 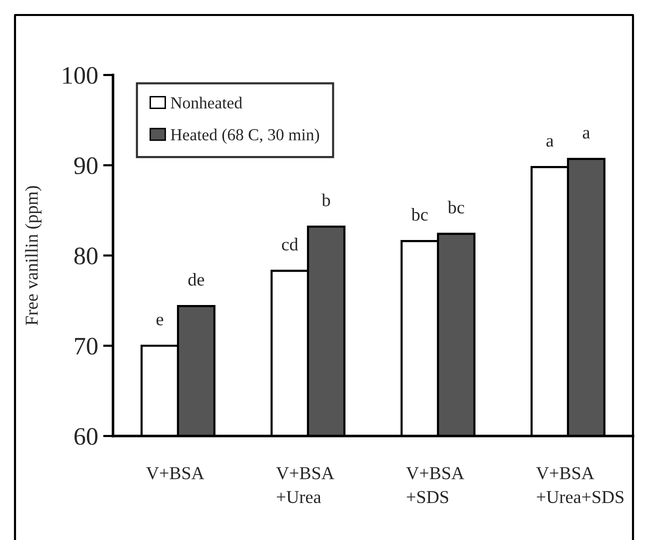 What do you see at coordinates (580, 485) in the screenshot?
I see `x-tick-label: V+BSA +Urea+SDS` at bounding box center [580, 485].